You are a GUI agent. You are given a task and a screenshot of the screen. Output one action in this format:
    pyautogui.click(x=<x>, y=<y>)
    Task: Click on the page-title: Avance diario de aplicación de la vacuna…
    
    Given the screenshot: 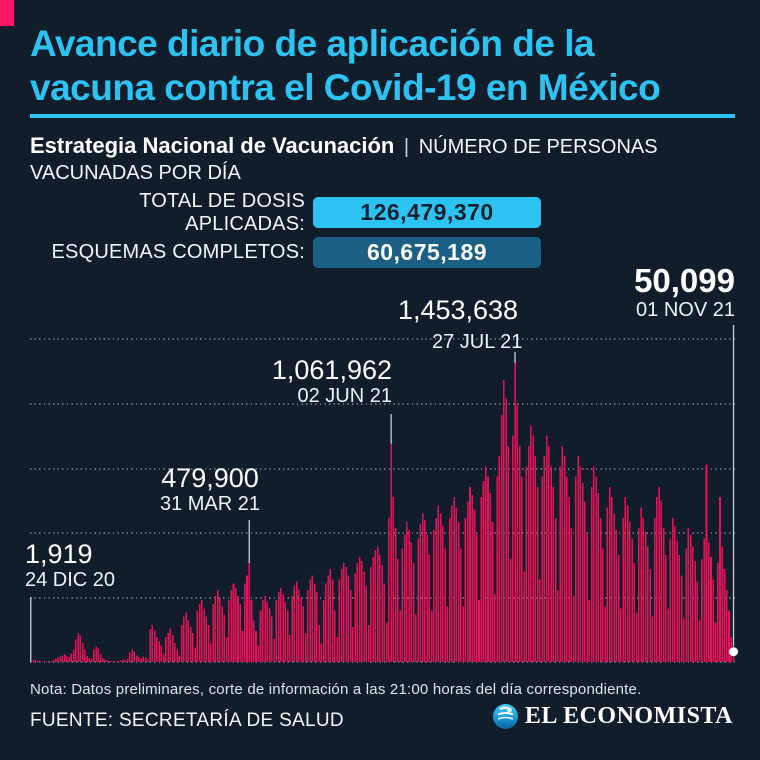 What is the action you would take?
    pyautogui.click(x=390, y=66)
    